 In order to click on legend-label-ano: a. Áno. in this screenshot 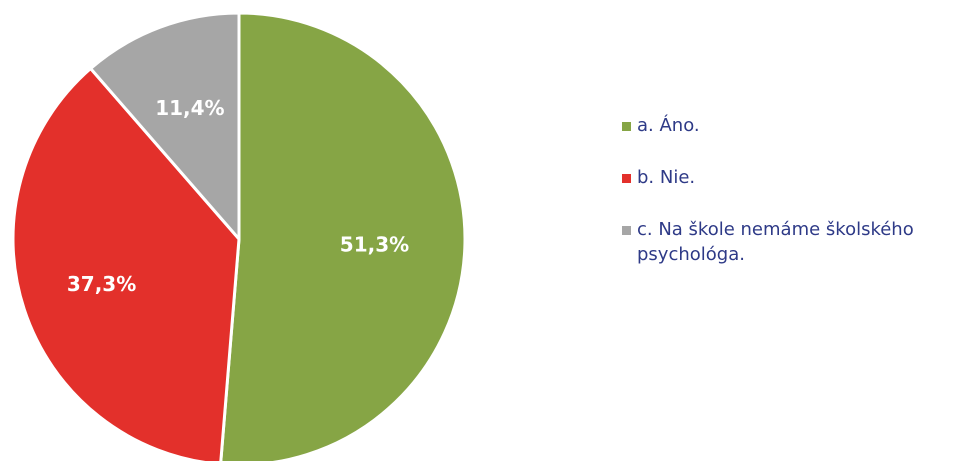, I will do `click(668, 125)`.